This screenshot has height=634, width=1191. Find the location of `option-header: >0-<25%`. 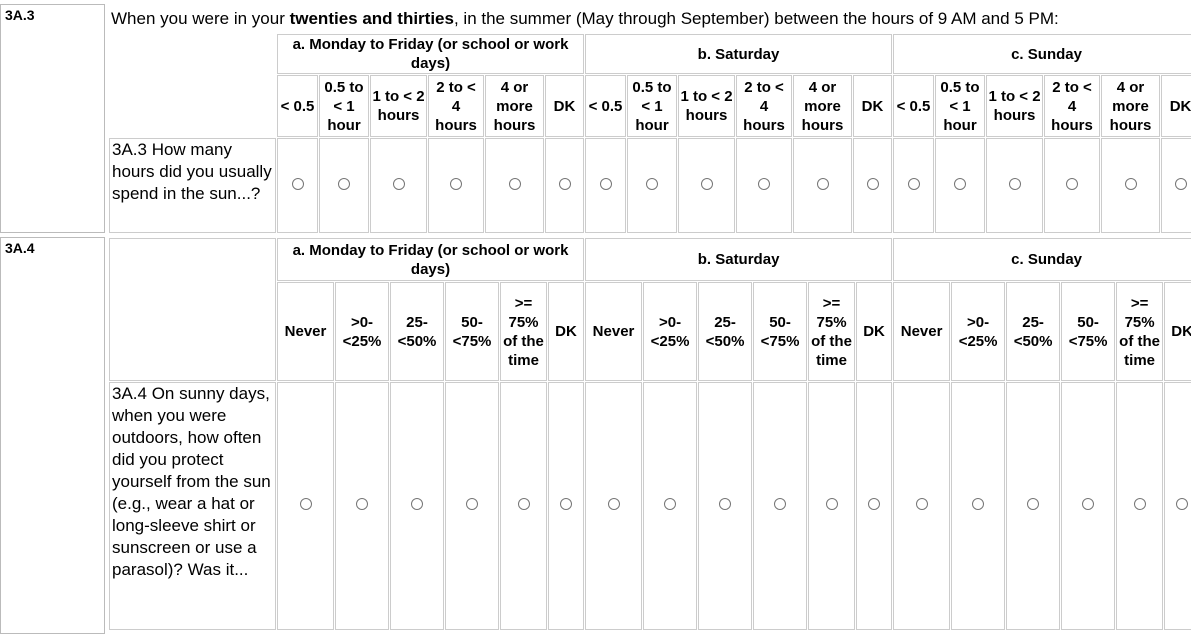

option-header: >0-<25% is located at coordinates (978, 331).